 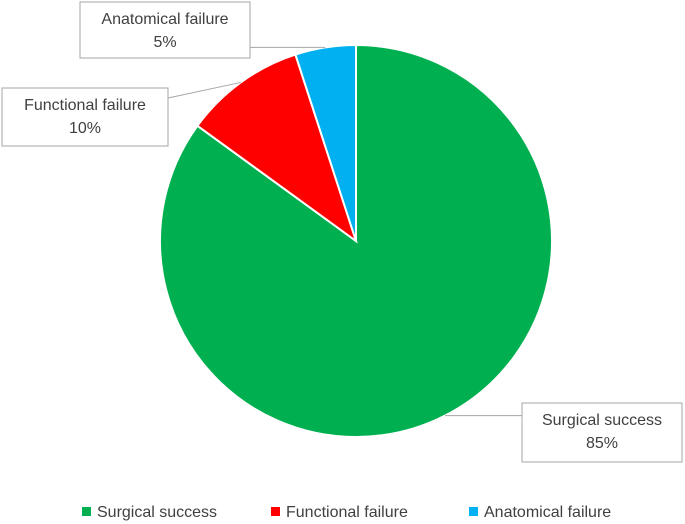 What do you see at coordinates (602, 443) in the screenshot?
I see `data-label-value: 85%` at bounding box center [602, 443].